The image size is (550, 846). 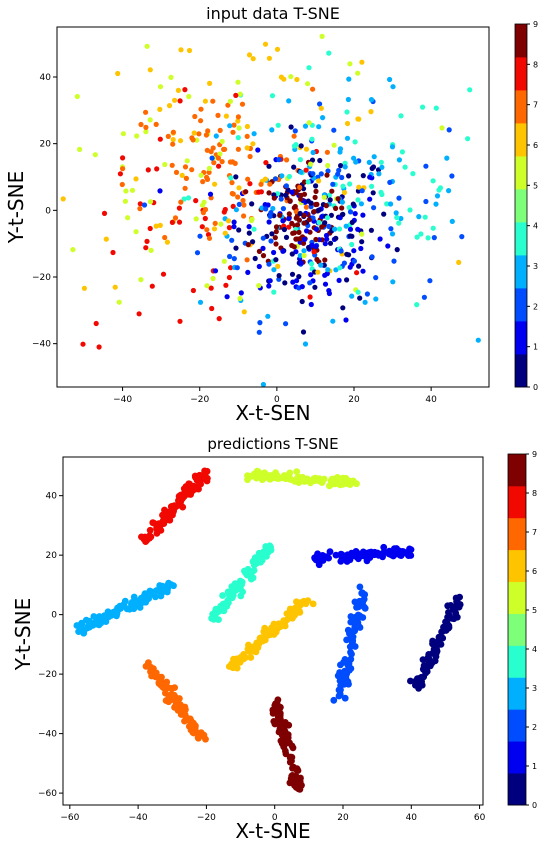 What do you see at coordinates (535, 387) in the screenshot?
I see `colorbar-tick-label: 0` at bounding box center [535, 387].